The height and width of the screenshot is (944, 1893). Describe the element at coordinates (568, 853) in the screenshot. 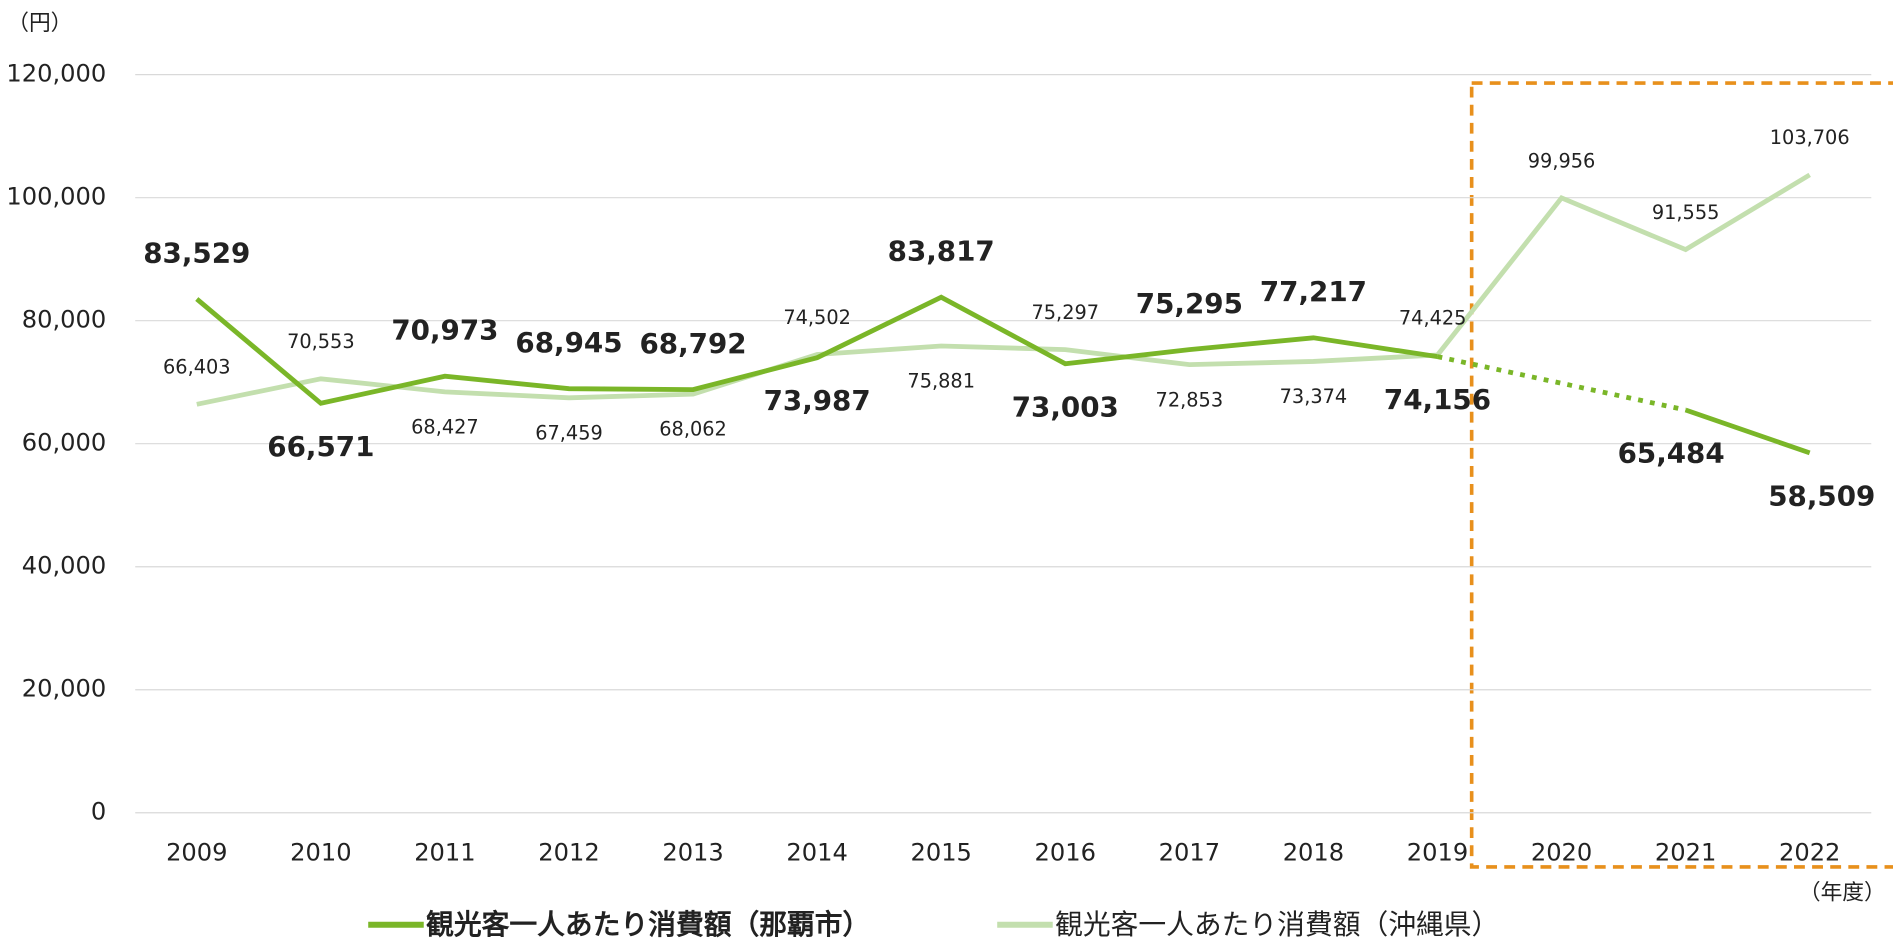

I see `x-tick-label: 2012` at that location.